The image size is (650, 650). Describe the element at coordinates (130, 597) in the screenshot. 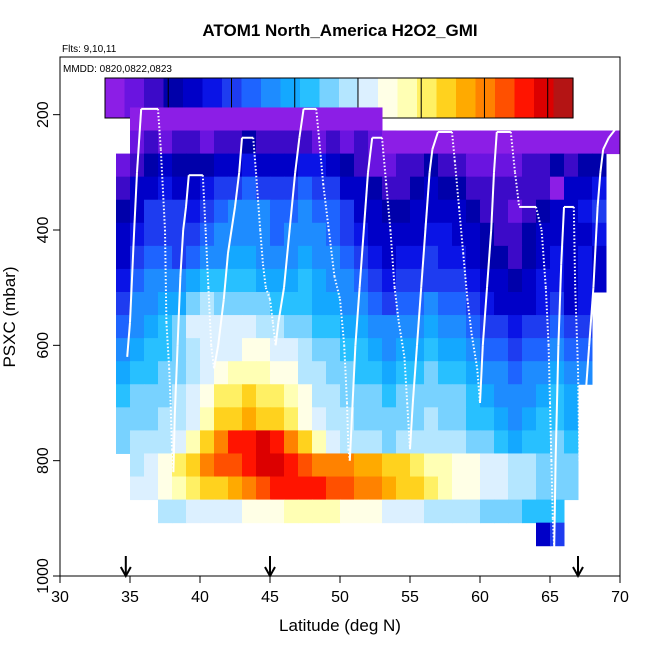

I see `x-tick-label: 35` at that location.